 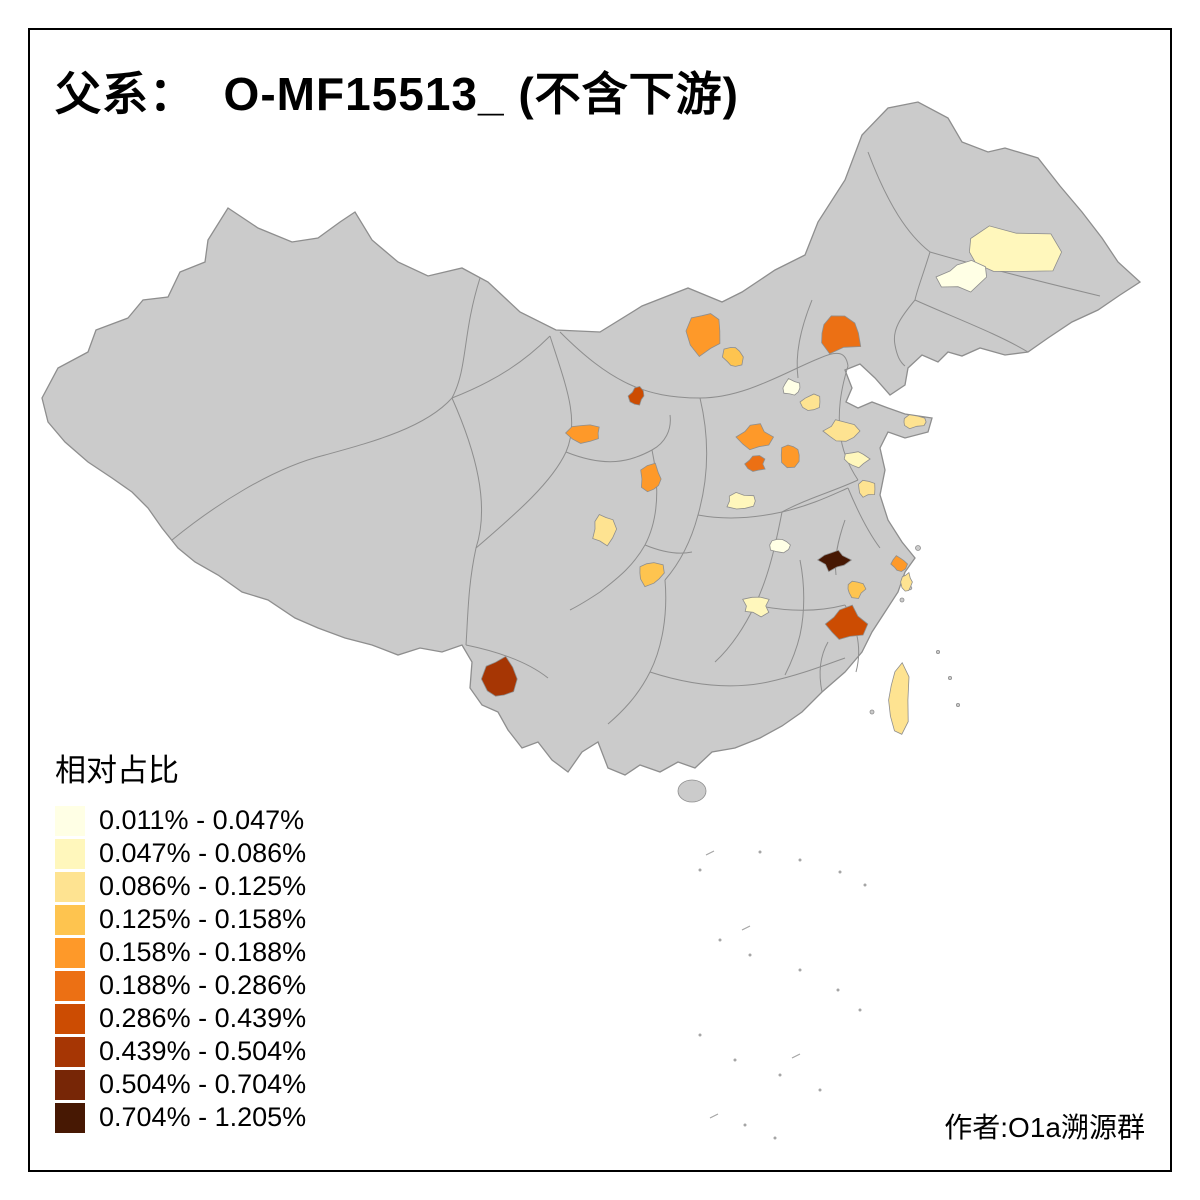 I want to click on legend-item: 0.504% - 0.704%, so click(x=180, y=1084).